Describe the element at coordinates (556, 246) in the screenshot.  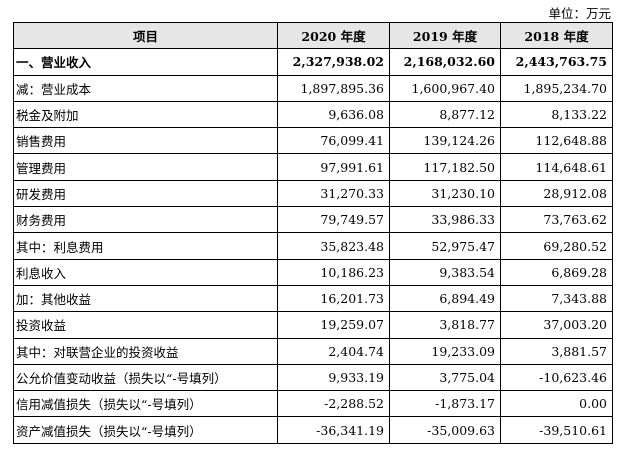
I see `value-2018: 69,280.52` at that location.